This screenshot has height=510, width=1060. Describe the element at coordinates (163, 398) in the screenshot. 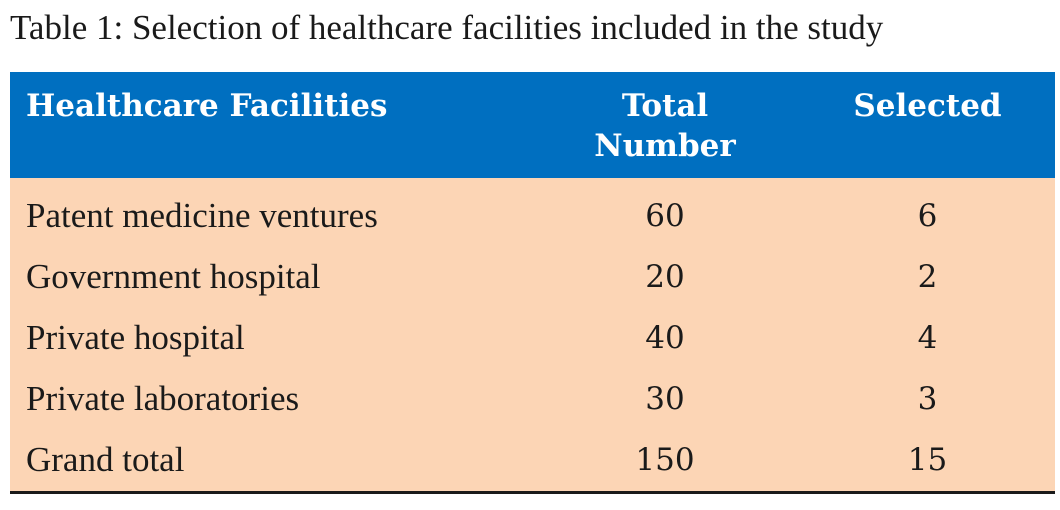

I see `row-facility: Private laboratories` at that location.